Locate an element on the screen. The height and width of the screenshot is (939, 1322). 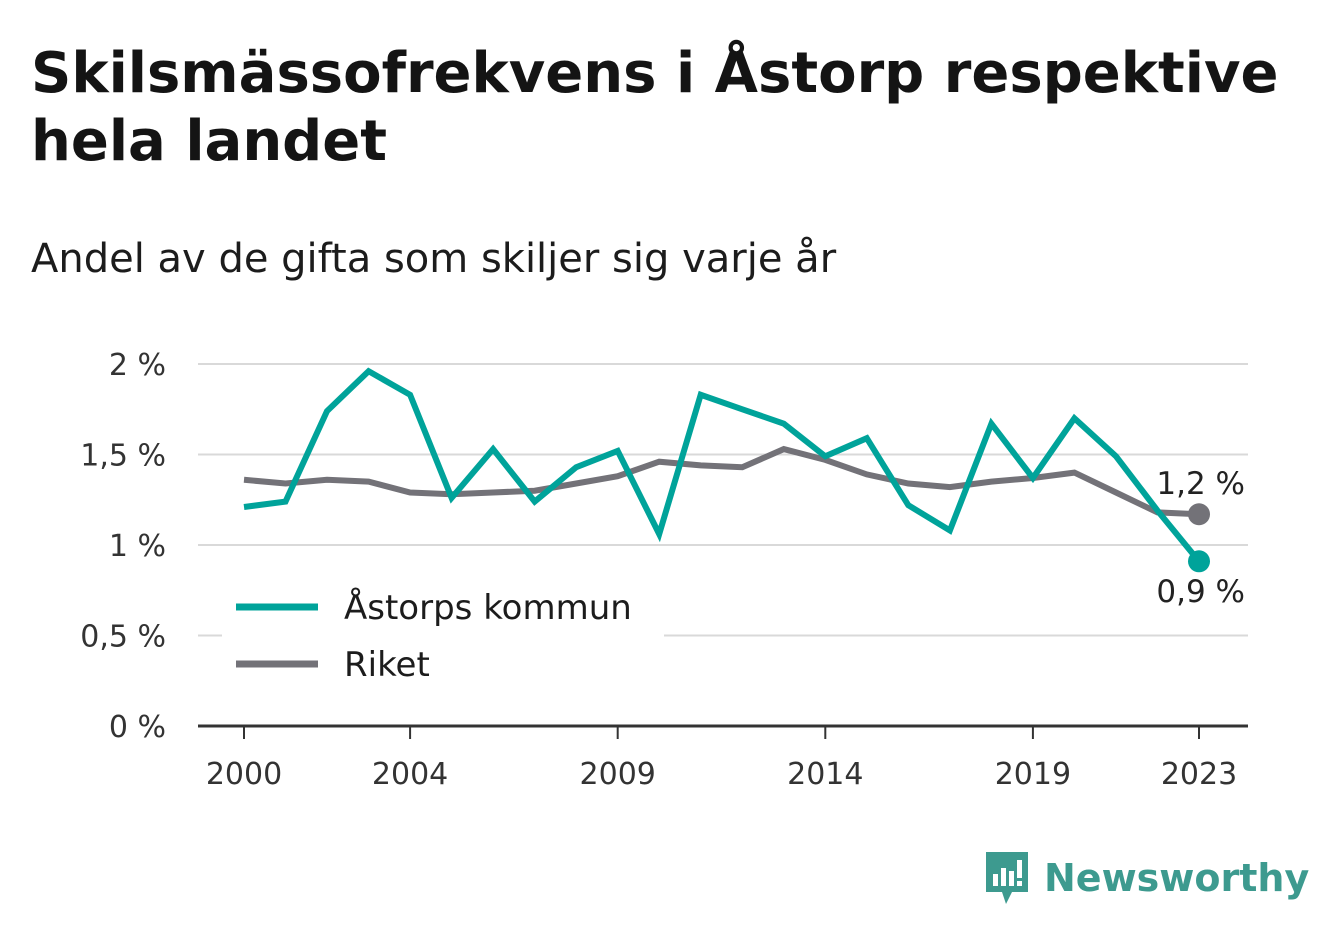
y-tick-label: 0,5 % is located at coordinates (123, 637).